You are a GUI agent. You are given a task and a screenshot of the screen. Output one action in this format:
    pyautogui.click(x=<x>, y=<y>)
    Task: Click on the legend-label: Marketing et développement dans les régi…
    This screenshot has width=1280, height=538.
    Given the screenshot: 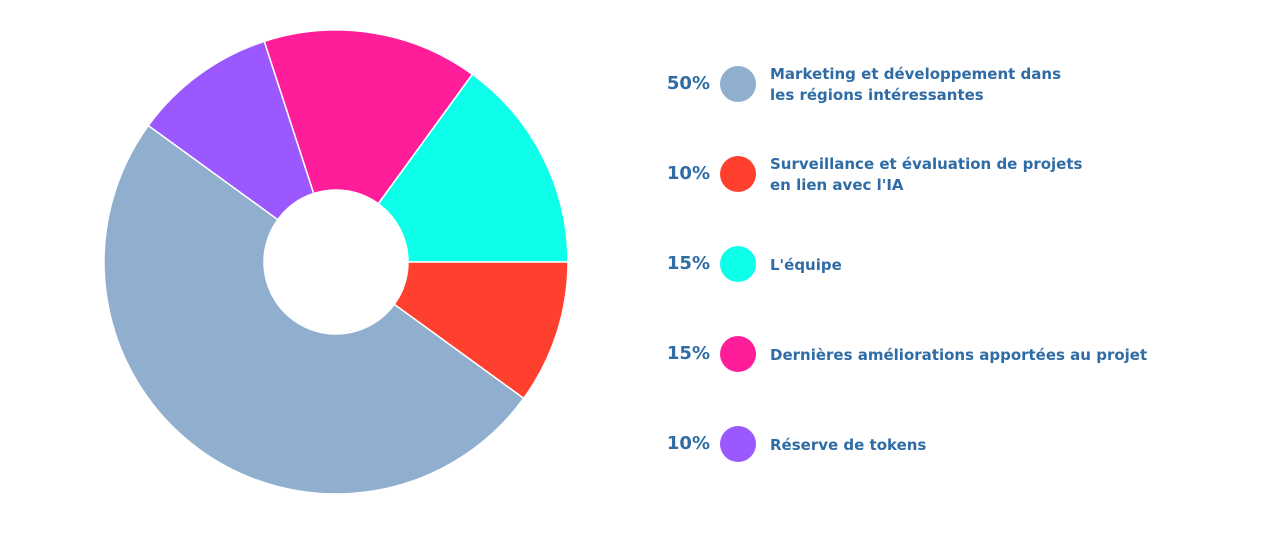 What is the action you would take?
    pyautogui.click(x=916, y=84)
    